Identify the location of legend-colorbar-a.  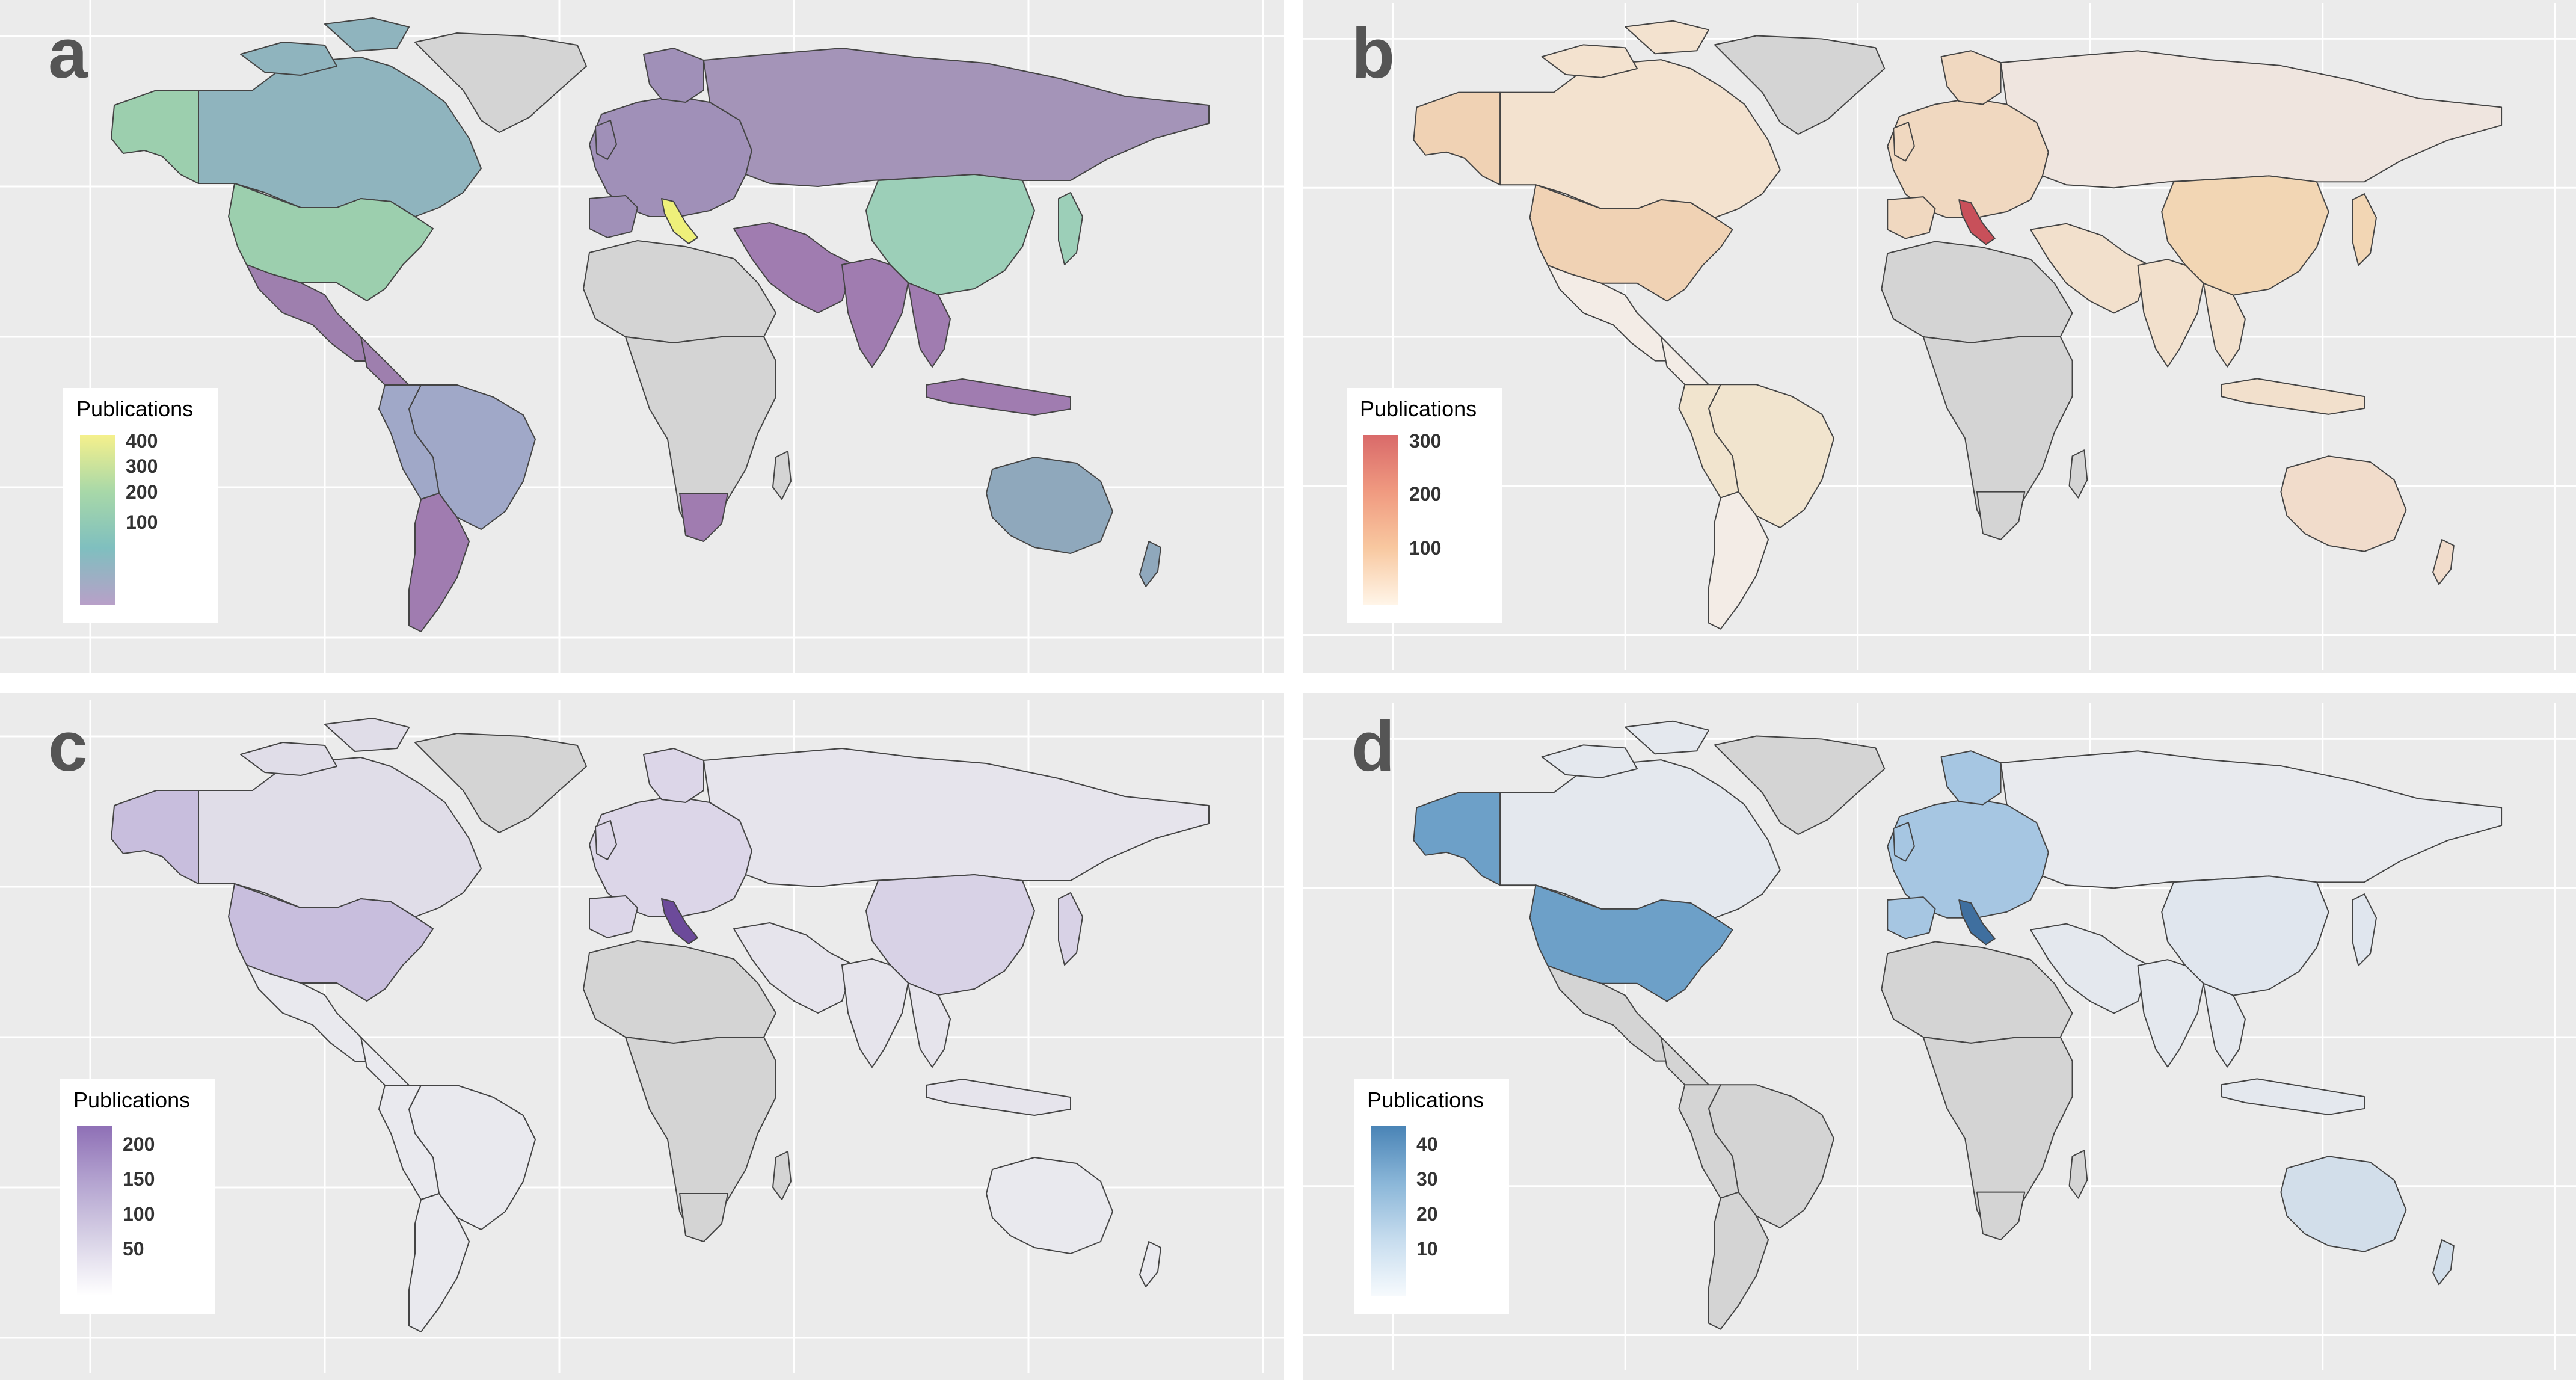
(98, 520).